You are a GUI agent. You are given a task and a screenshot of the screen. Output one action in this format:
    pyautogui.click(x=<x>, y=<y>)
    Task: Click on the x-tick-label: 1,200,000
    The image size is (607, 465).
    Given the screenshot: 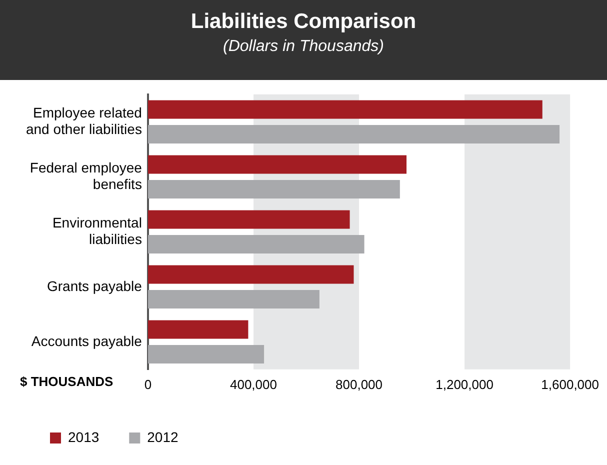 What is the action you would take?
    pyautogui.click(x=465, y=384)
    